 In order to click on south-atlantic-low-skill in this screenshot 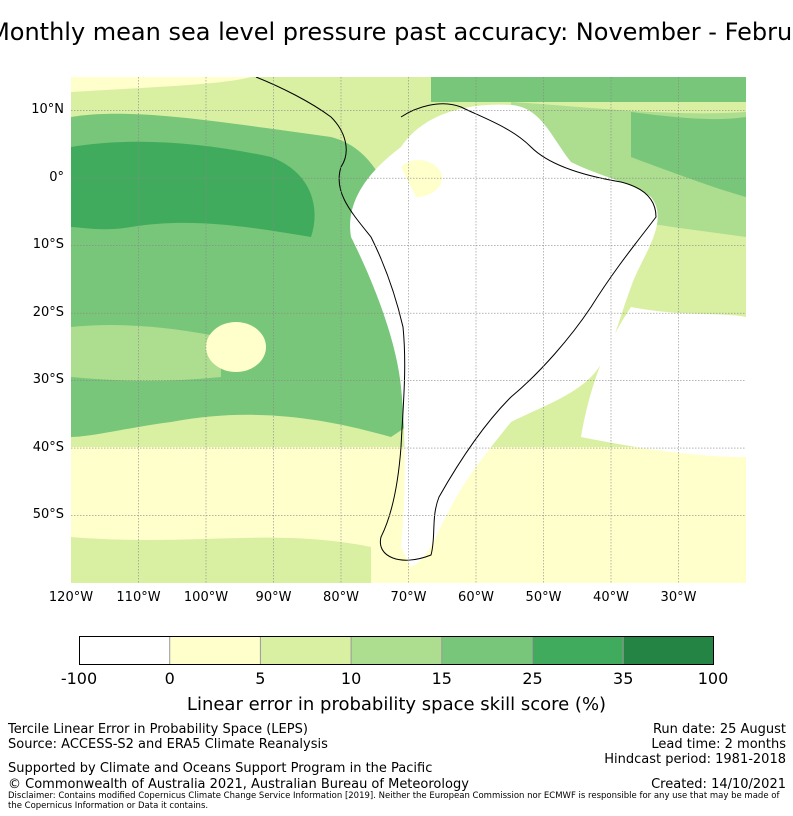, I will do `click(663, 382)`.